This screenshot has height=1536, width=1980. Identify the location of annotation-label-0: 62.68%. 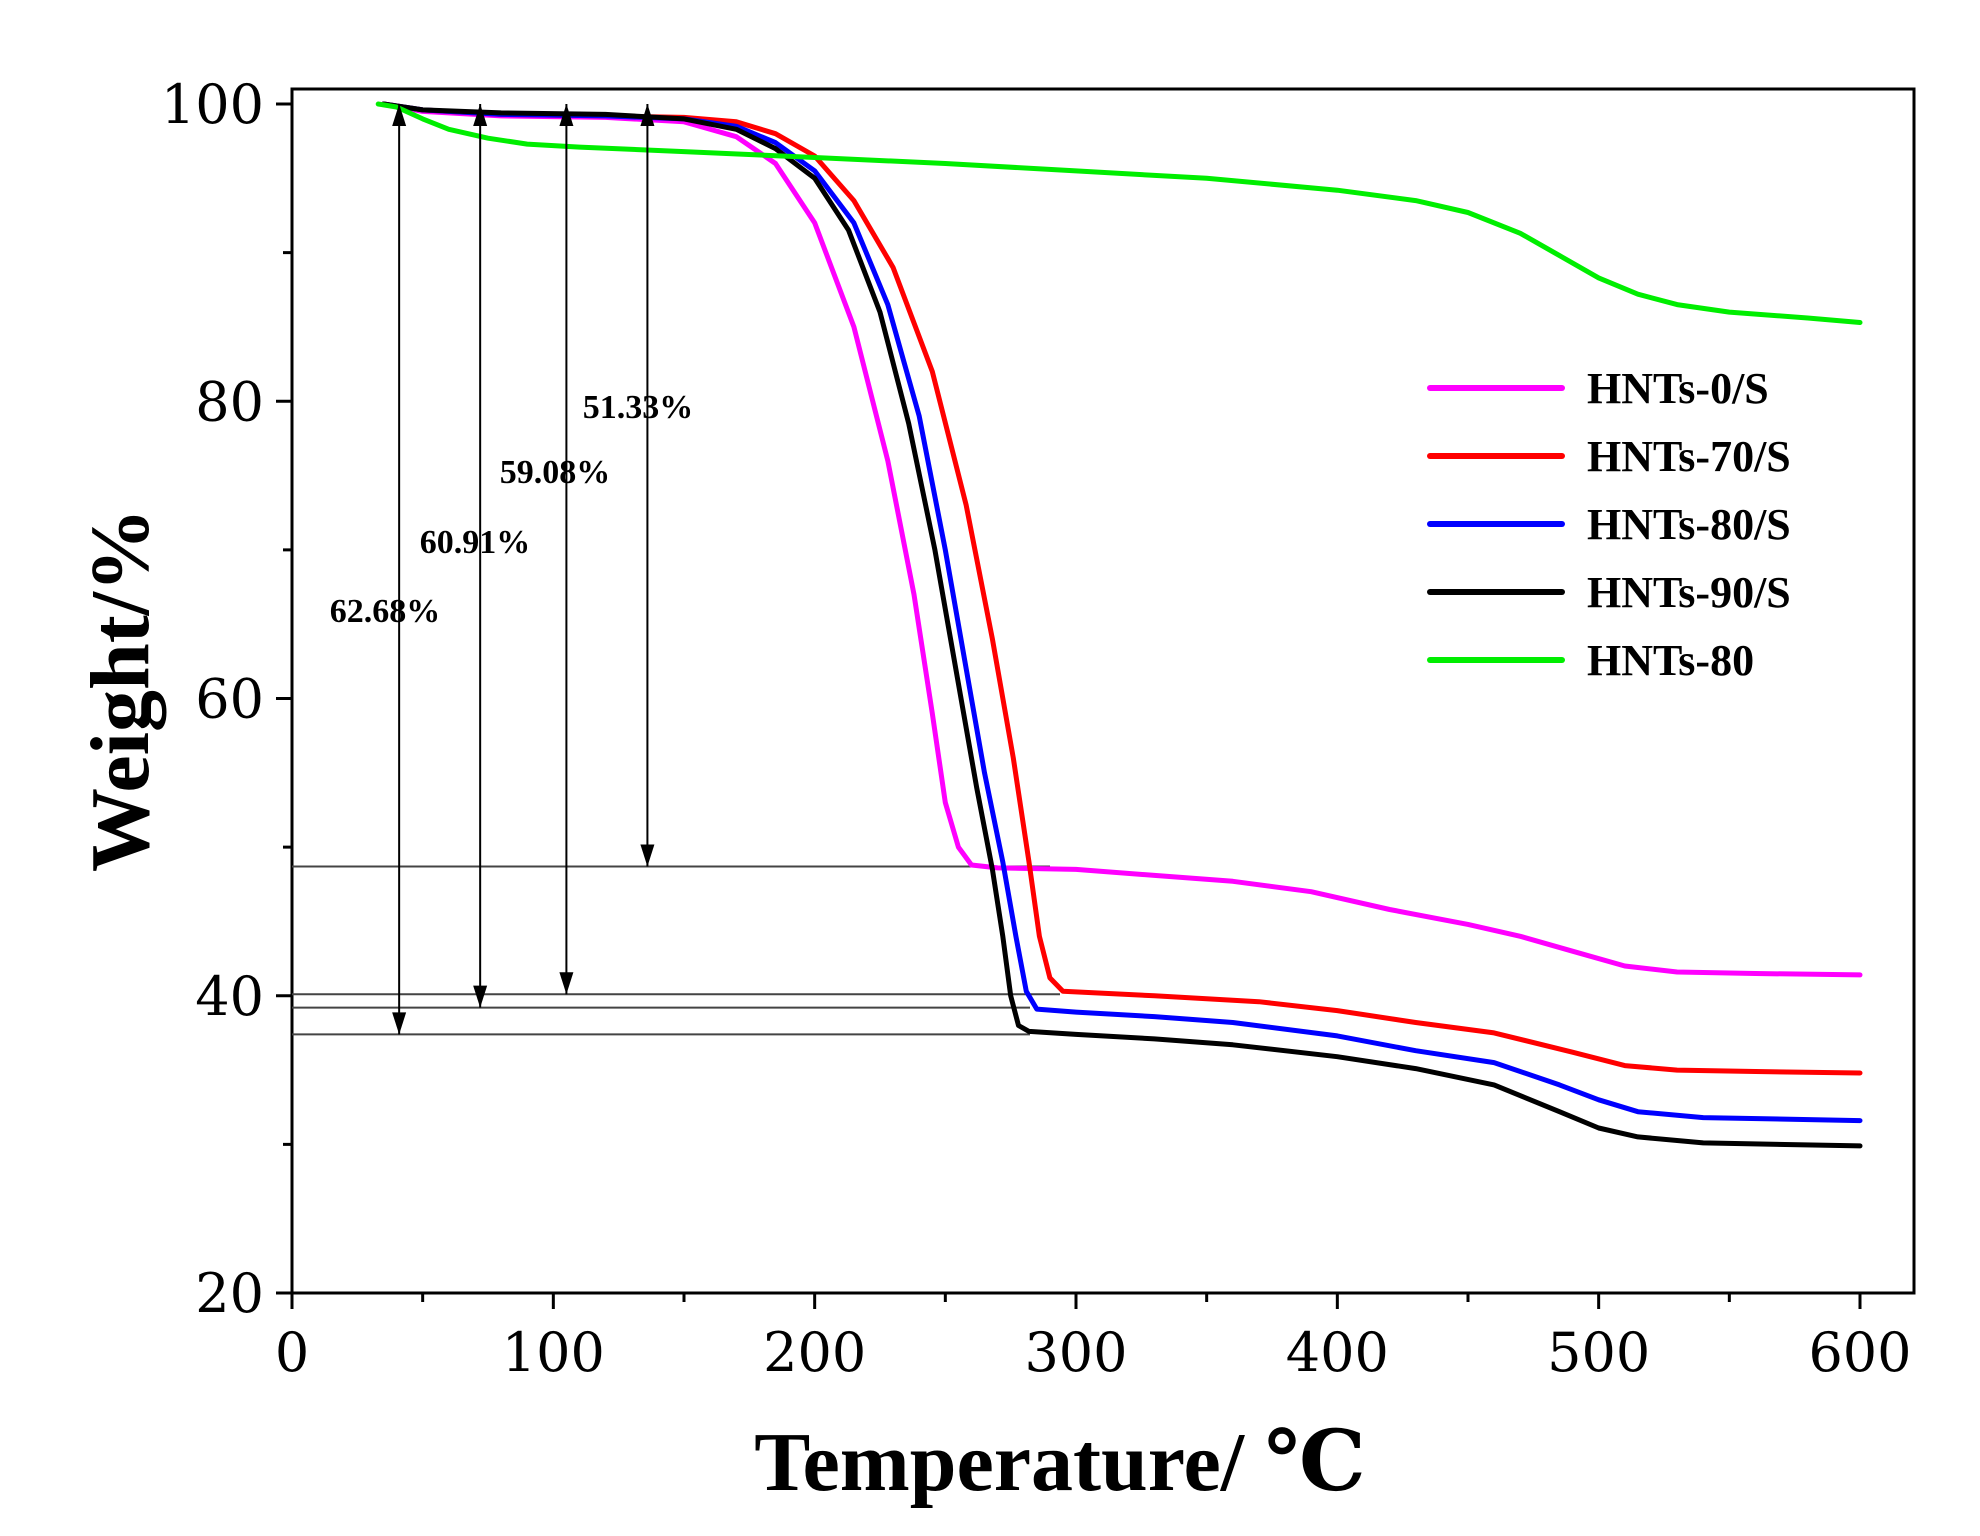
(385, 611).